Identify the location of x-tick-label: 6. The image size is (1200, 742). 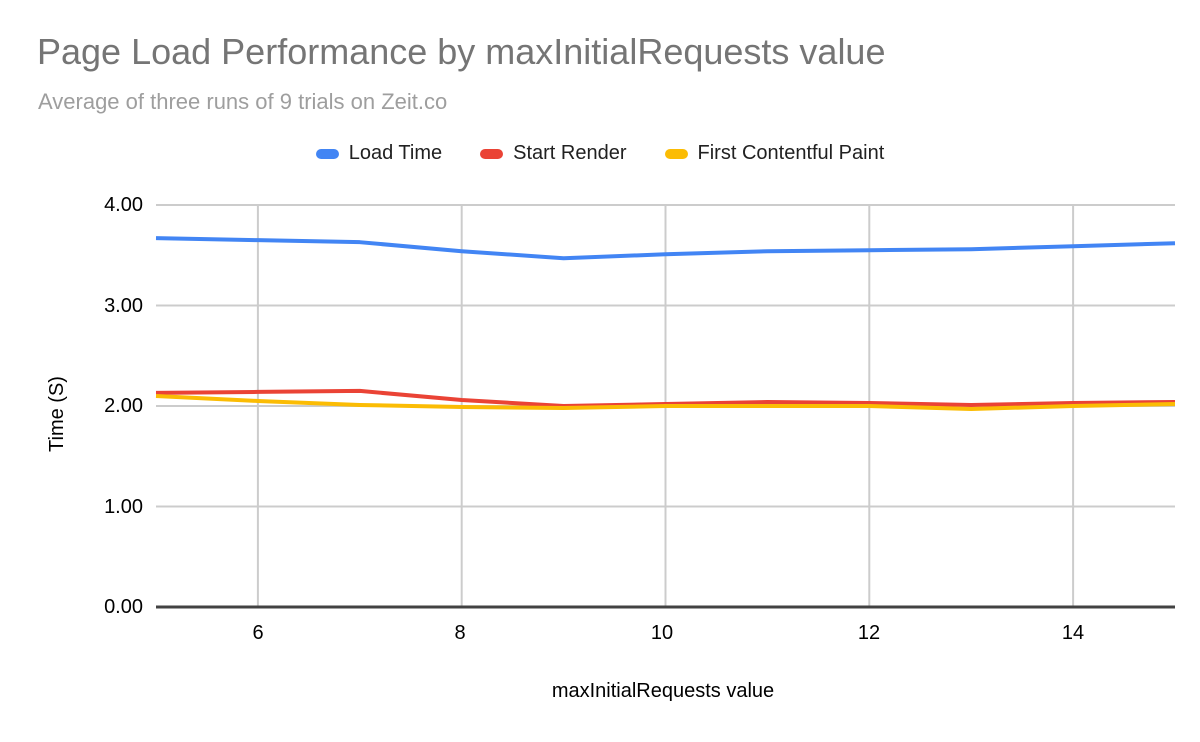
(258, 633).